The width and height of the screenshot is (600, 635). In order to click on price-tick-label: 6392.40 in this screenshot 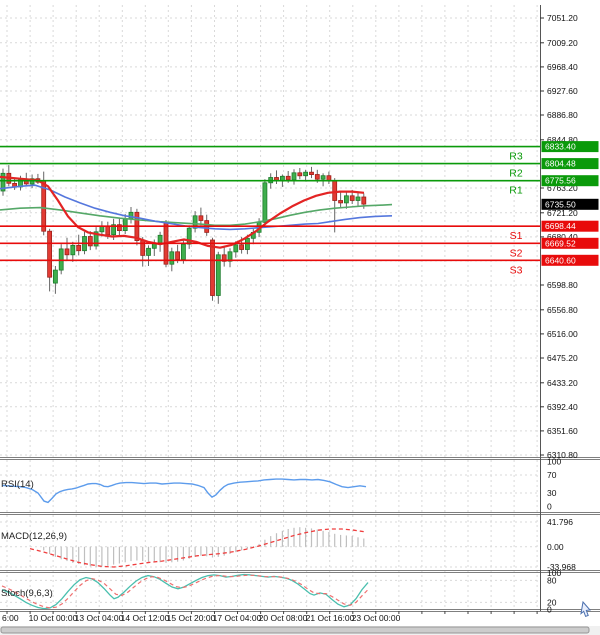, I will do `click(562, 407)`.